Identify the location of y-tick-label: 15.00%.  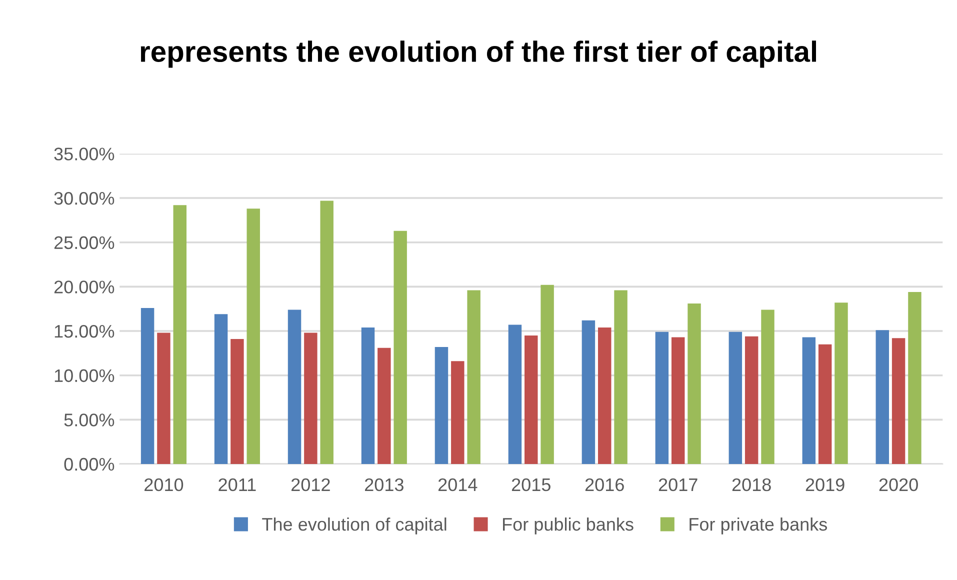
(84, 331).